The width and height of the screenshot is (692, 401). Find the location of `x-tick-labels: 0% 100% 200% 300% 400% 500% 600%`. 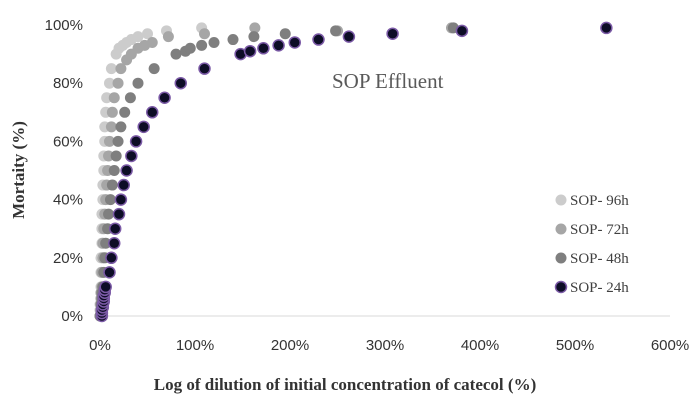

x-tick-labels: 0% 100% 200% 300% 400% 500% 600% is located at coordinates (389, 345).